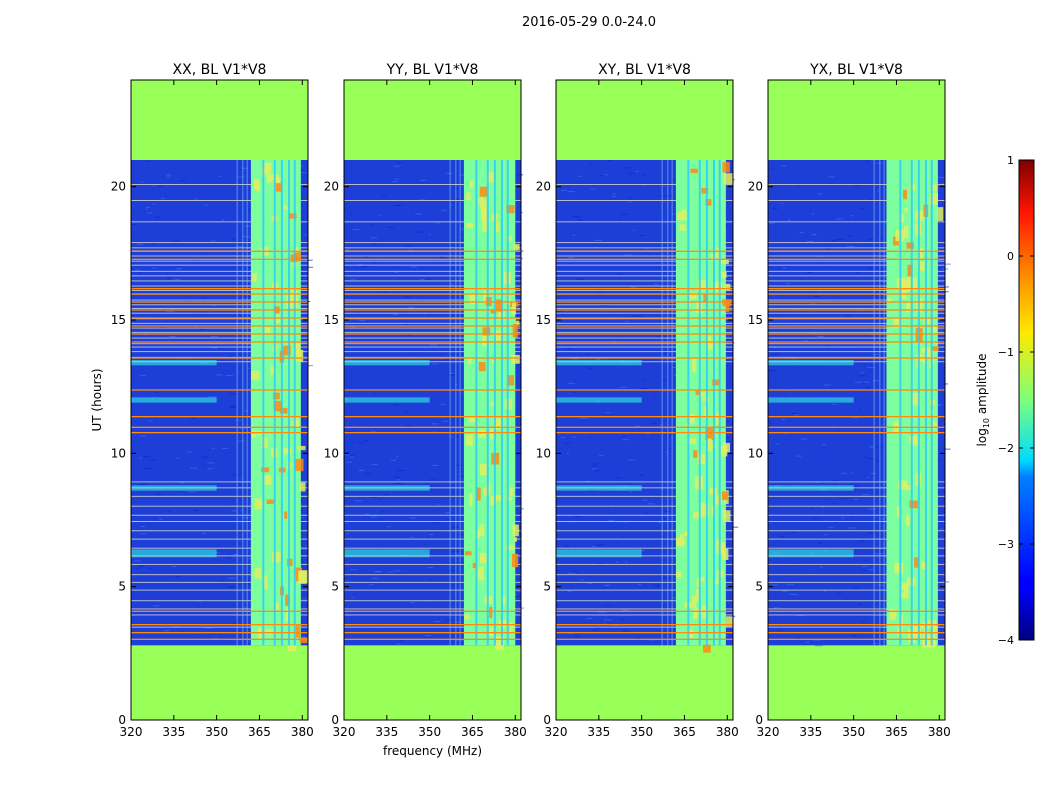  I want to click on colorbar-tick-label: −2, so click(1006, 448).